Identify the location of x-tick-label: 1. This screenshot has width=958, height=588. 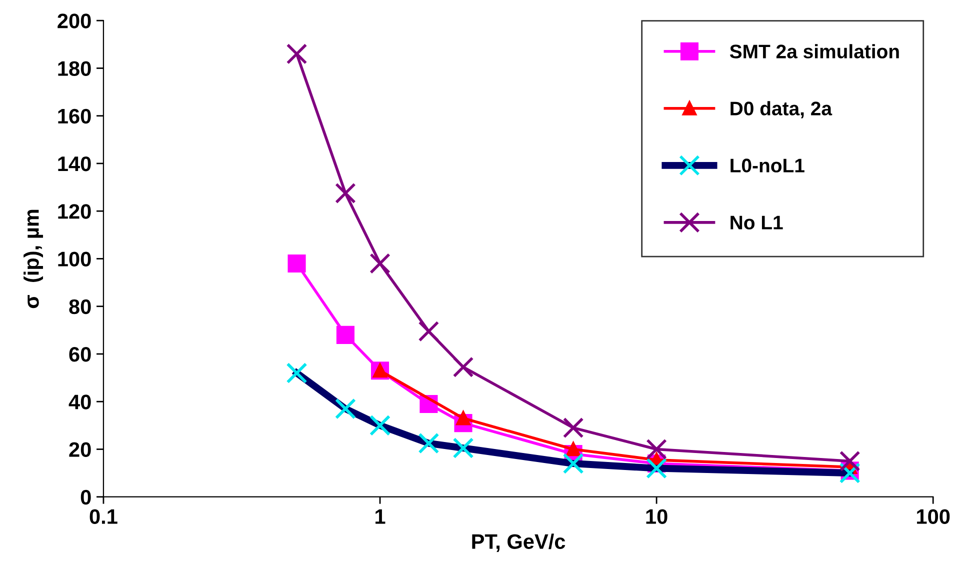
(381, 516).